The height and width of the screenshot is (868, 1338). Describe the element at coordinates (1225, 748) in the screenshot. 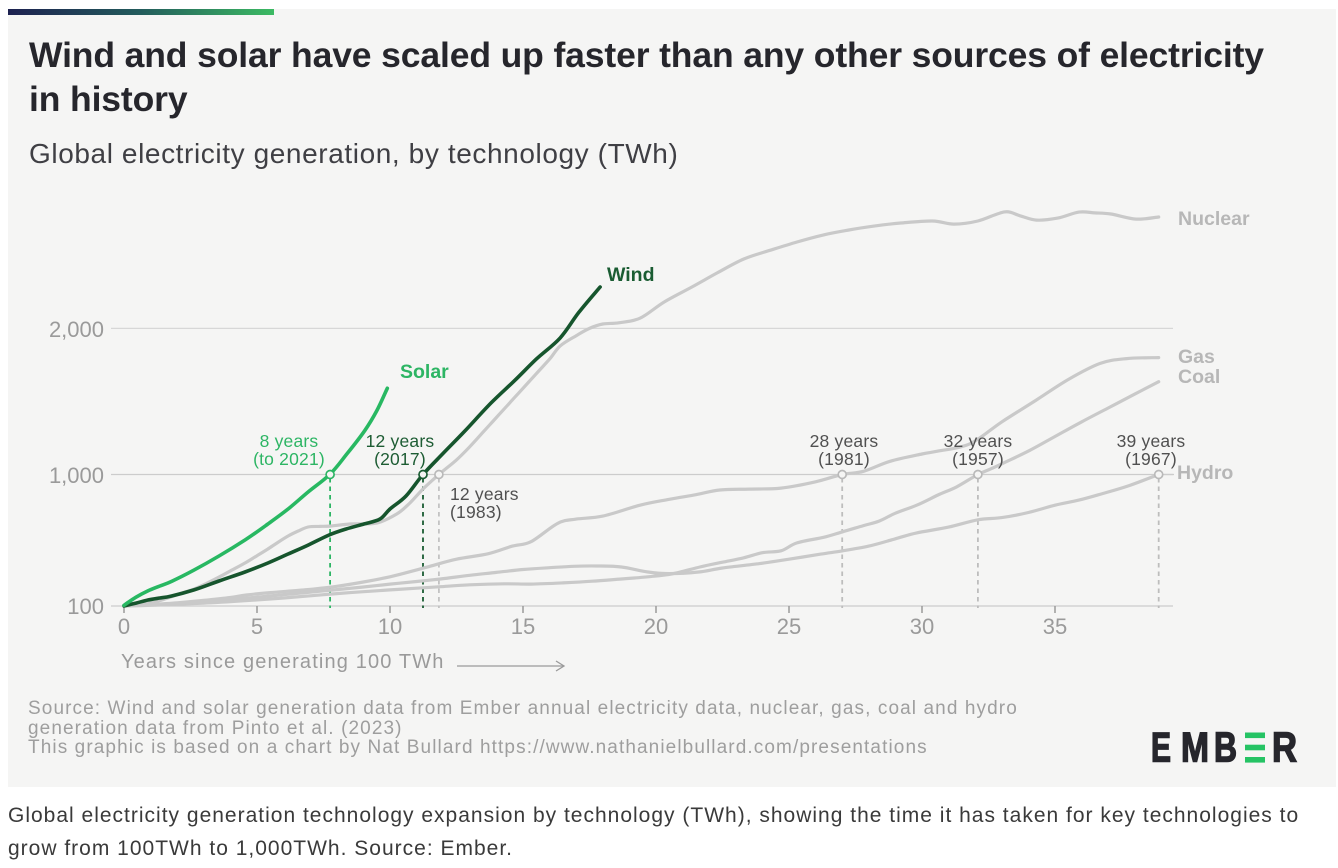

I see `svg-text: B` at that location.